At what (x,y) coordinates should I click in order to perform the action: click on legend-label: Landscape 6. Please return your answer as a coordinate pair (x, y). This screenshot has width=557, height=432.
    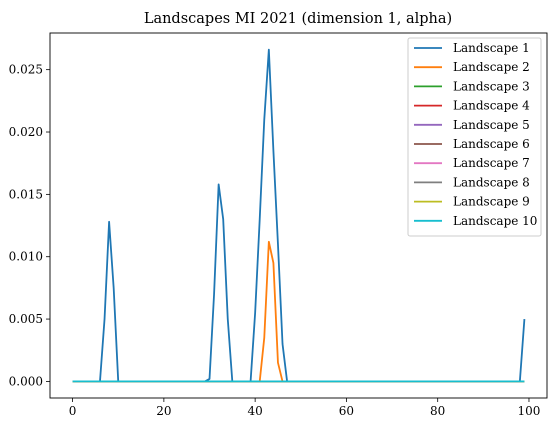
    Looking at the image, I should click on (491, 144).